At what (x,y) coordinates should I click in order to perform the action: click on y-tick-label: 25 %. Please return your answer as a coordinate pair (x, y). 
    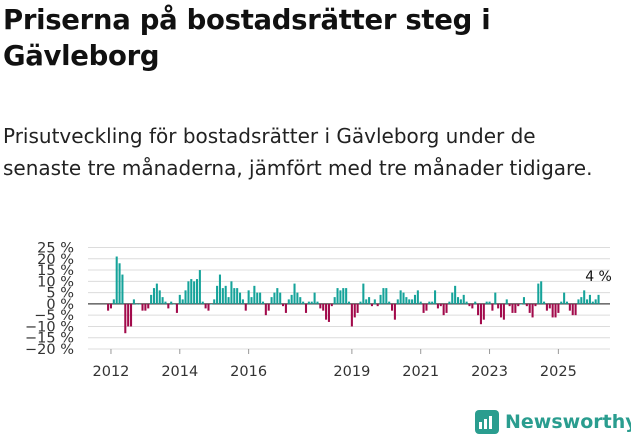
    Looking at the image, I should click on (55, 249).